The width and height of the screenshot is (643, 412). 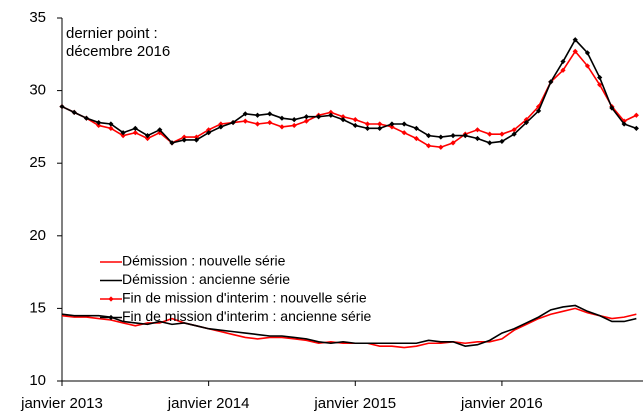 What do you see at coordinates (501, 403) in the screenshot?
I see `x-tick-label: janvier 2016` at bounding box center [501, 403].